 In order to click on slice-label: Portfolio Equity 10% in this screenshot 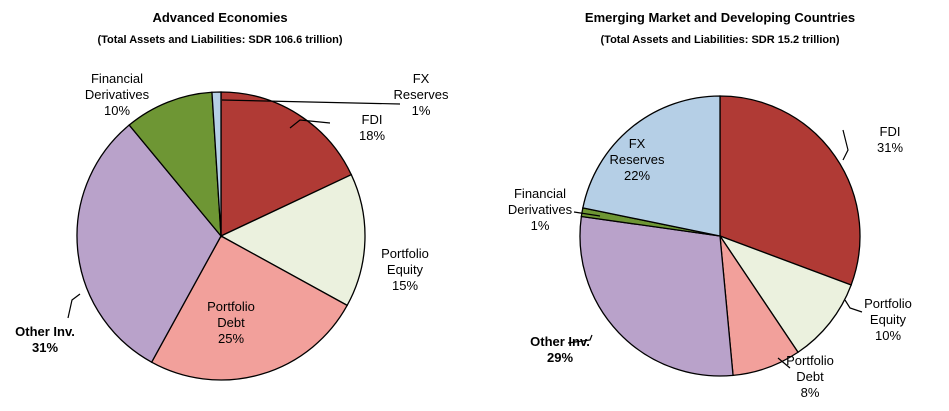, I will do `click(888, 320)`.